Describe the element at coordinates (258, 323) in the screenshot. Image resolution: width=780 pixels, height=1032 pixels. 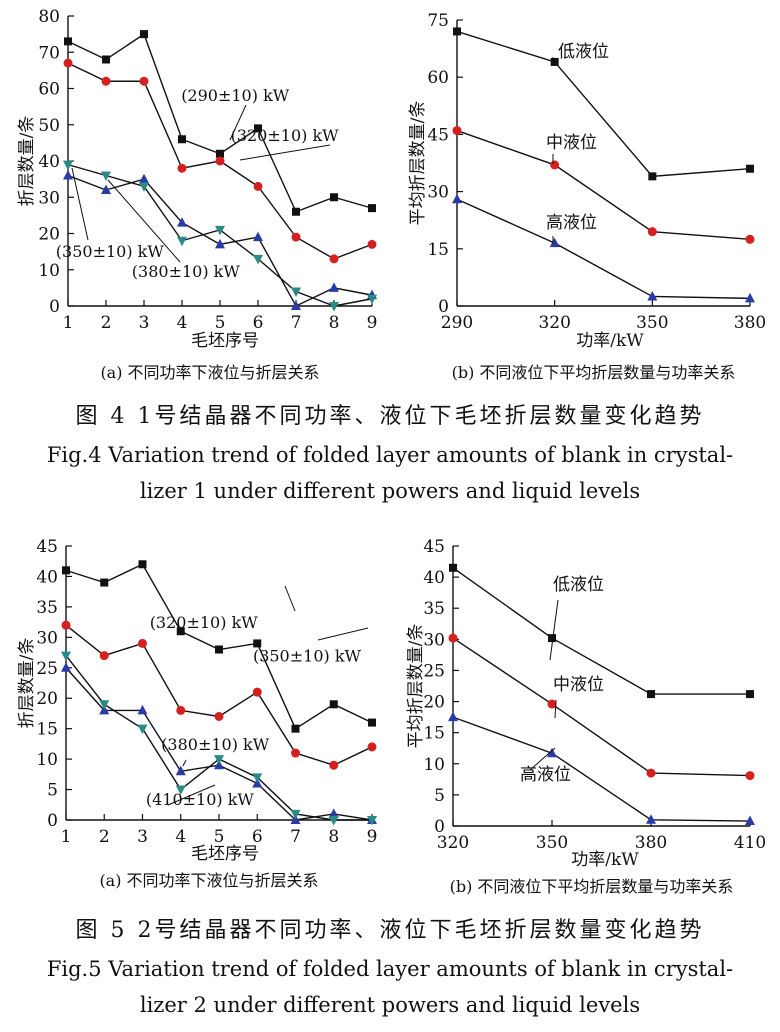
I see `fig4a-xtick-label: 6` at that location.